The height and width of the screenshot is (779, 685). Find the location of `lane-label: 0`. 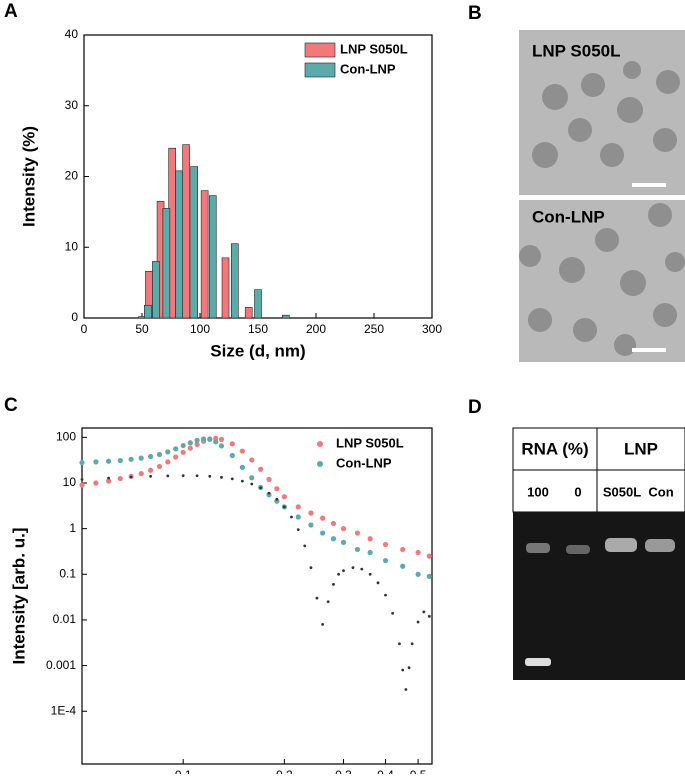

lane-label: 0 is located at coordinates (577, 491).